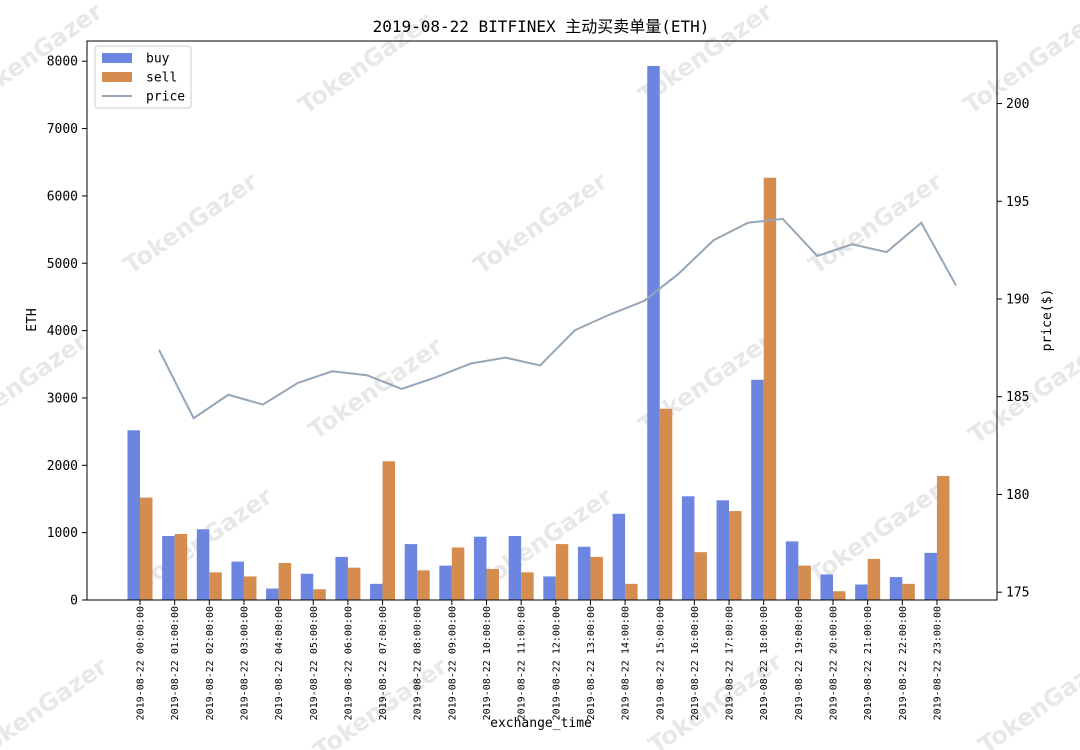 The image size is (1080, 750). What do you see at coordinates (1017, 495) in the screenshot?
I see `y2-tick-label: 180` at bounding box center [1017, 495].